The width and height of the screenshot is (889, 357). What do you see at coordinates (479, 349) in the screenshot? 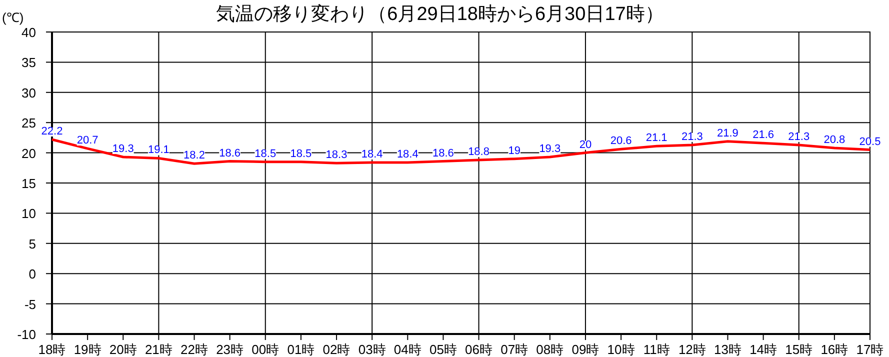
I see `x-tick-label: 06時` at bounding box center [479, 349].